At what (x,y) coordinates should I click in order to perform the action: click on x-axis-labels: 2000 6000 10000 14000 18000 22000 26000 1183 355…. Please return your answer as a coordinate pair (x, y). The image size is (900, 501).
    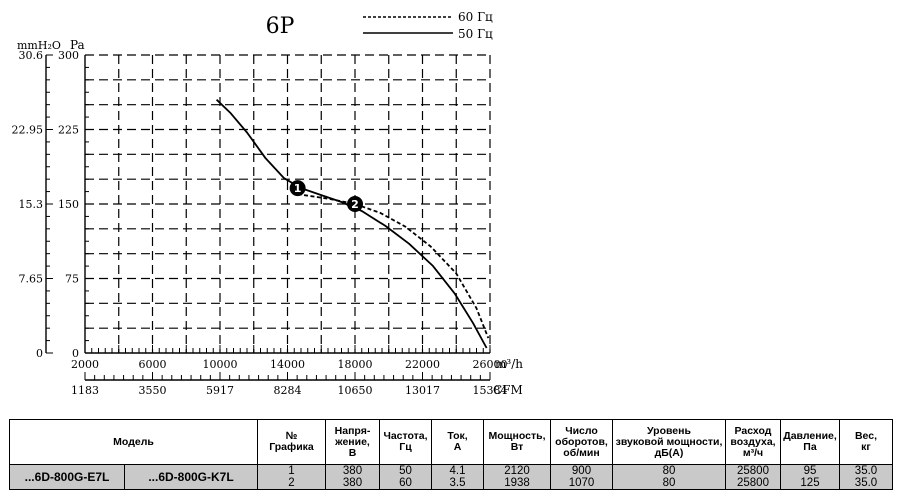
    Looking at the image, I should click on (289, 377).